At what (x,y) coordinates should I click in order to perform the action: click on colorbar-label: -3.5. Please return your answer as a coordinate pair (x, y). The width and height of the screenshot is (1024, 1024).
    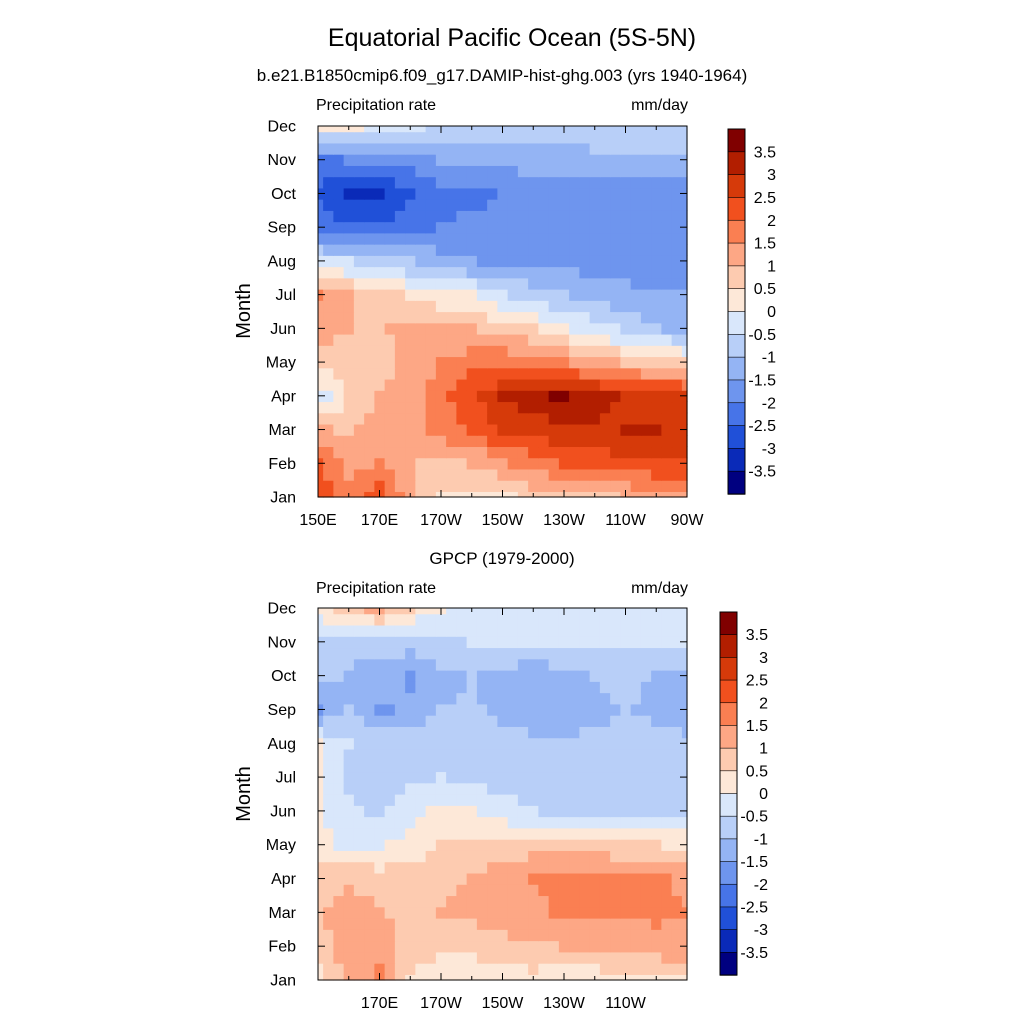
    Looking at the image, I should click on (754, 953).